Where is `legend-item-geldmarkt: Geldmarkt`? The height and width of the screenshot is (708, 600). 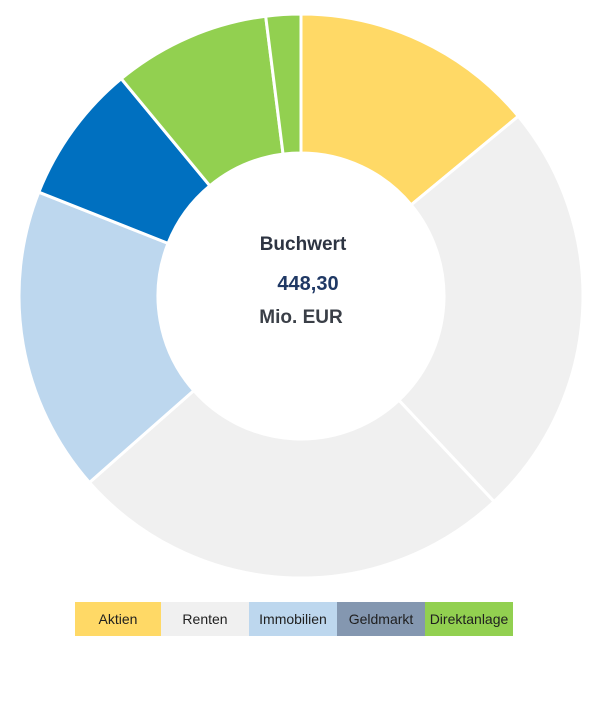
legend-item-geldmarkt: Geldmarkt is located at coordinates (381, 619).